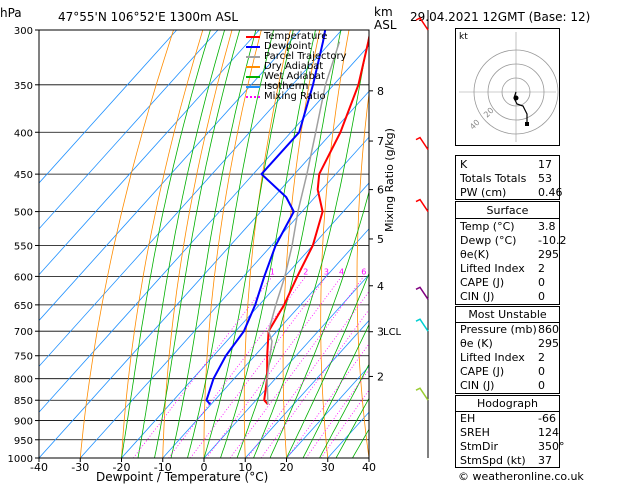  What do you see at coordinates (23, 332) in the screenshot?
I see `y-tick-label: 700` at bounding box center [23, 332].